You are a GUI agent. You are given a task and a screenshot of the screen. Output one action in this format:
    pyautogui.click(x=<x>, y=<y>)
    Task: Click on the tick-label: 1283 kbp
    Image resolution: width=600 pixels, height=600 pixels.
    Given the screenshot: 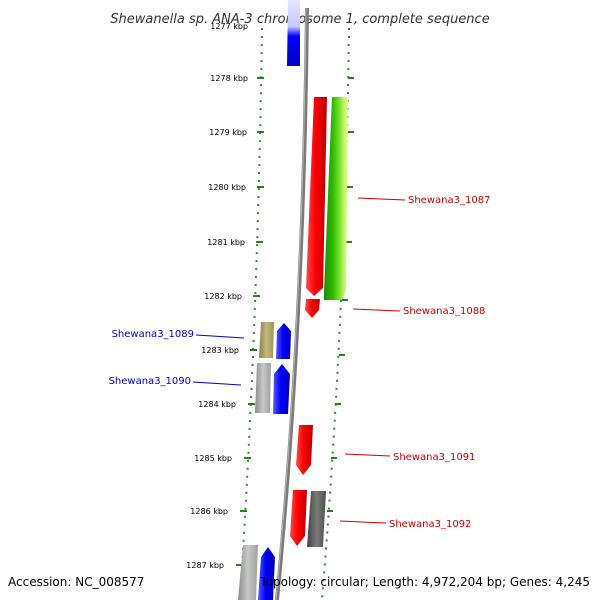 What is the action you would take?
    pyautogui.click(x=220, y=350)
    